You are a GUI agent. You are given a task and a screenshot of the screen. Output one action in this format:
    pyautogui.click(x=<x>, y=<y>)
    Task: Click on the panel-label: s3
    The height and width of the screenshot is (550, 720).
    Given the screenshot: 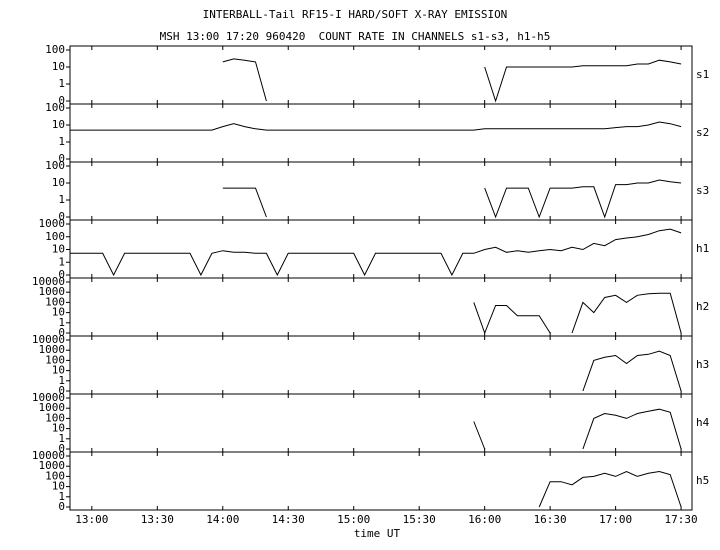 What is the action you would take?
    pyautogui.click(x=702, y=190)
    